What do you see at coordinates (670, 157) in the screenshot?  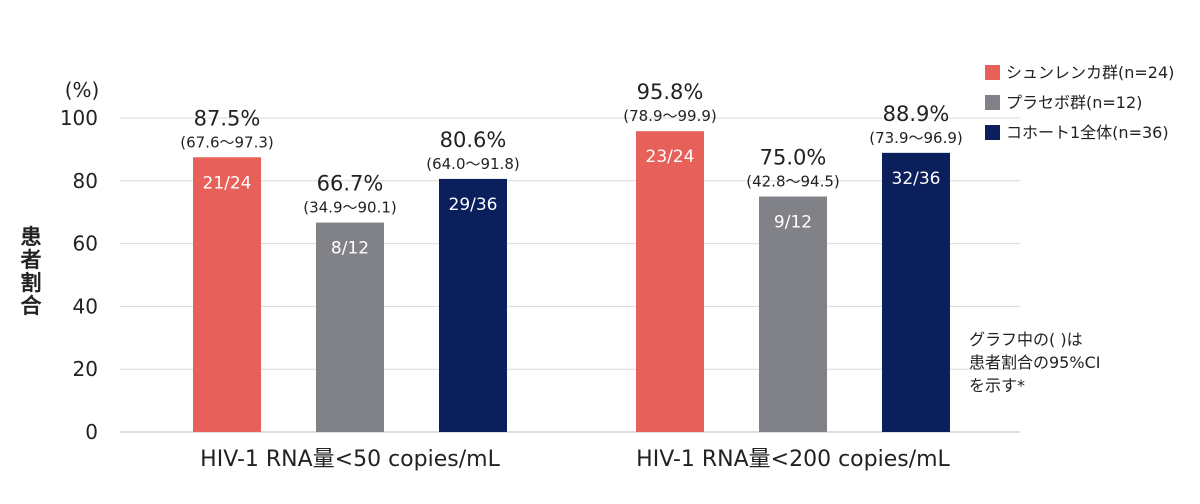 I see `bar-count-label: 23/24` at bounding box center [670, 157].